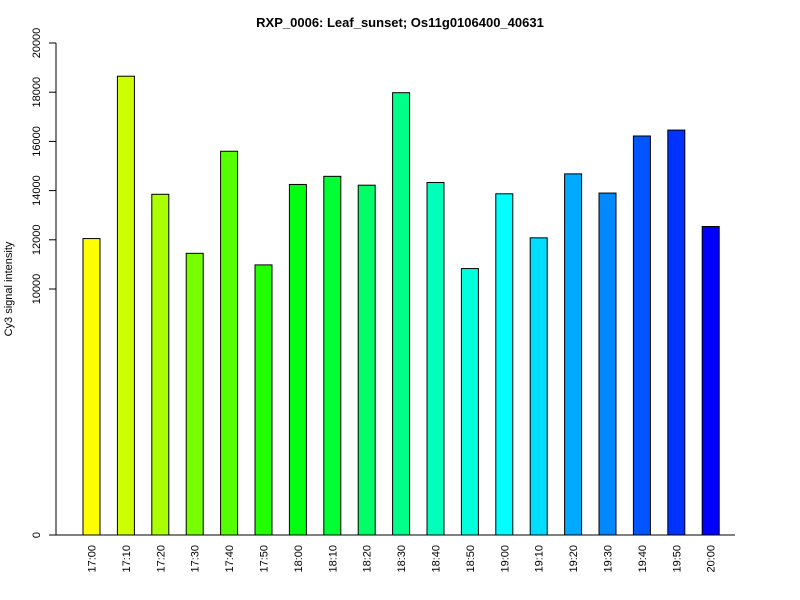 The height and width of the screenshot is (600, 800). What do you see at coordinates (37, 289) in the screenshot?
I see `y-tick-label: 10000` at bounding box center [37, 289].